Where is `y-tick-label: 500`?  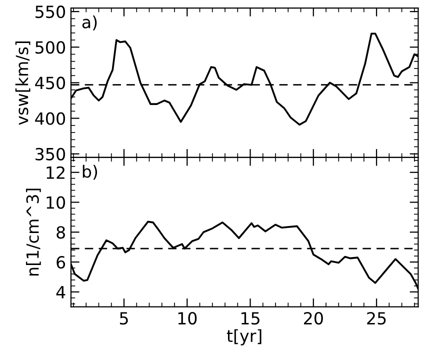
y-tick-label: 500 is located at coordinates (51, 47).